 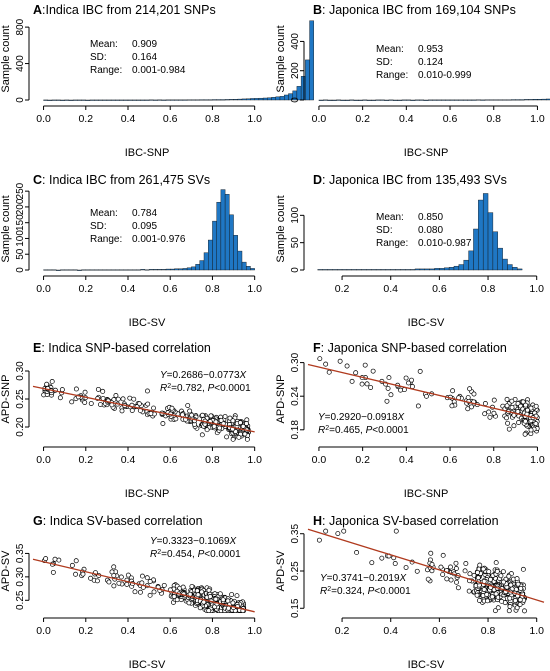 I want to click on fit-line, so click(x=143, y=585).